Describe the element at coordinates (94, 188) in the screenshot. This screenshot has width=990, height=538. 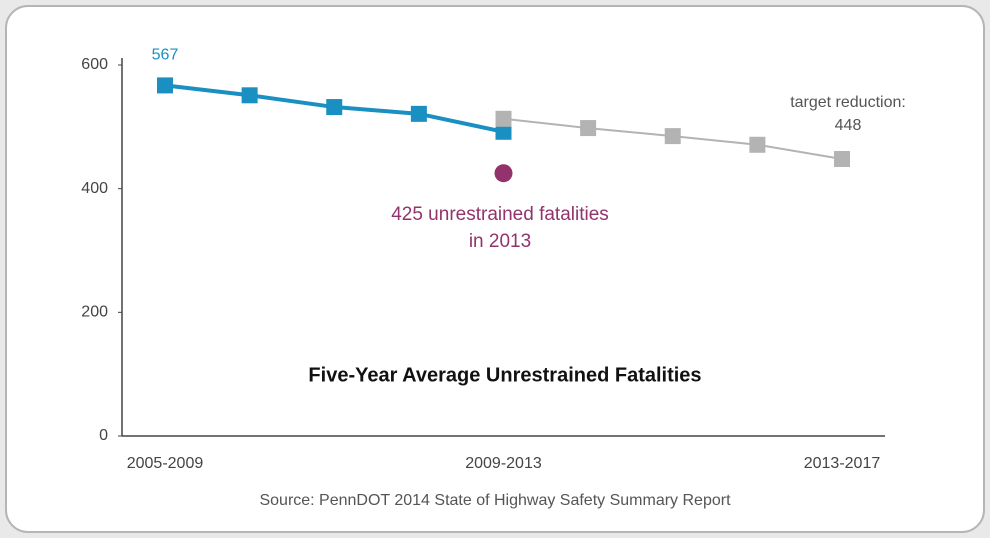
I see `y-tick-label: 400` at that location.